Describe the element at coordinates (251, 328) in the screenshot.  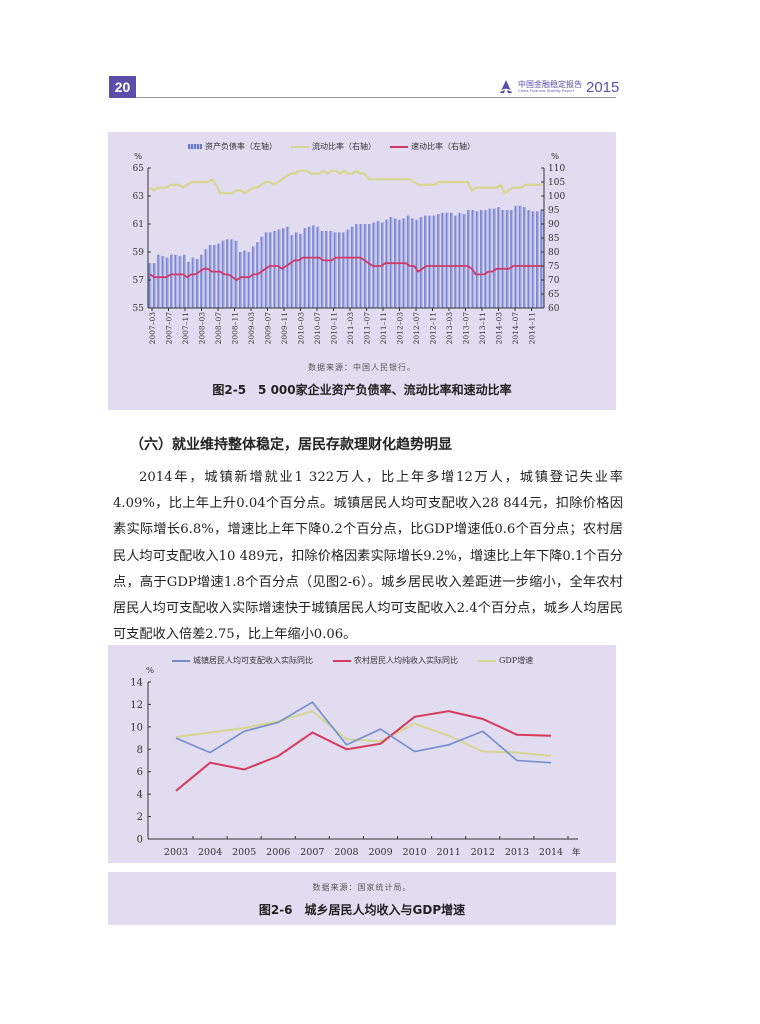
I see `svg-text: 2009–03` at that location.